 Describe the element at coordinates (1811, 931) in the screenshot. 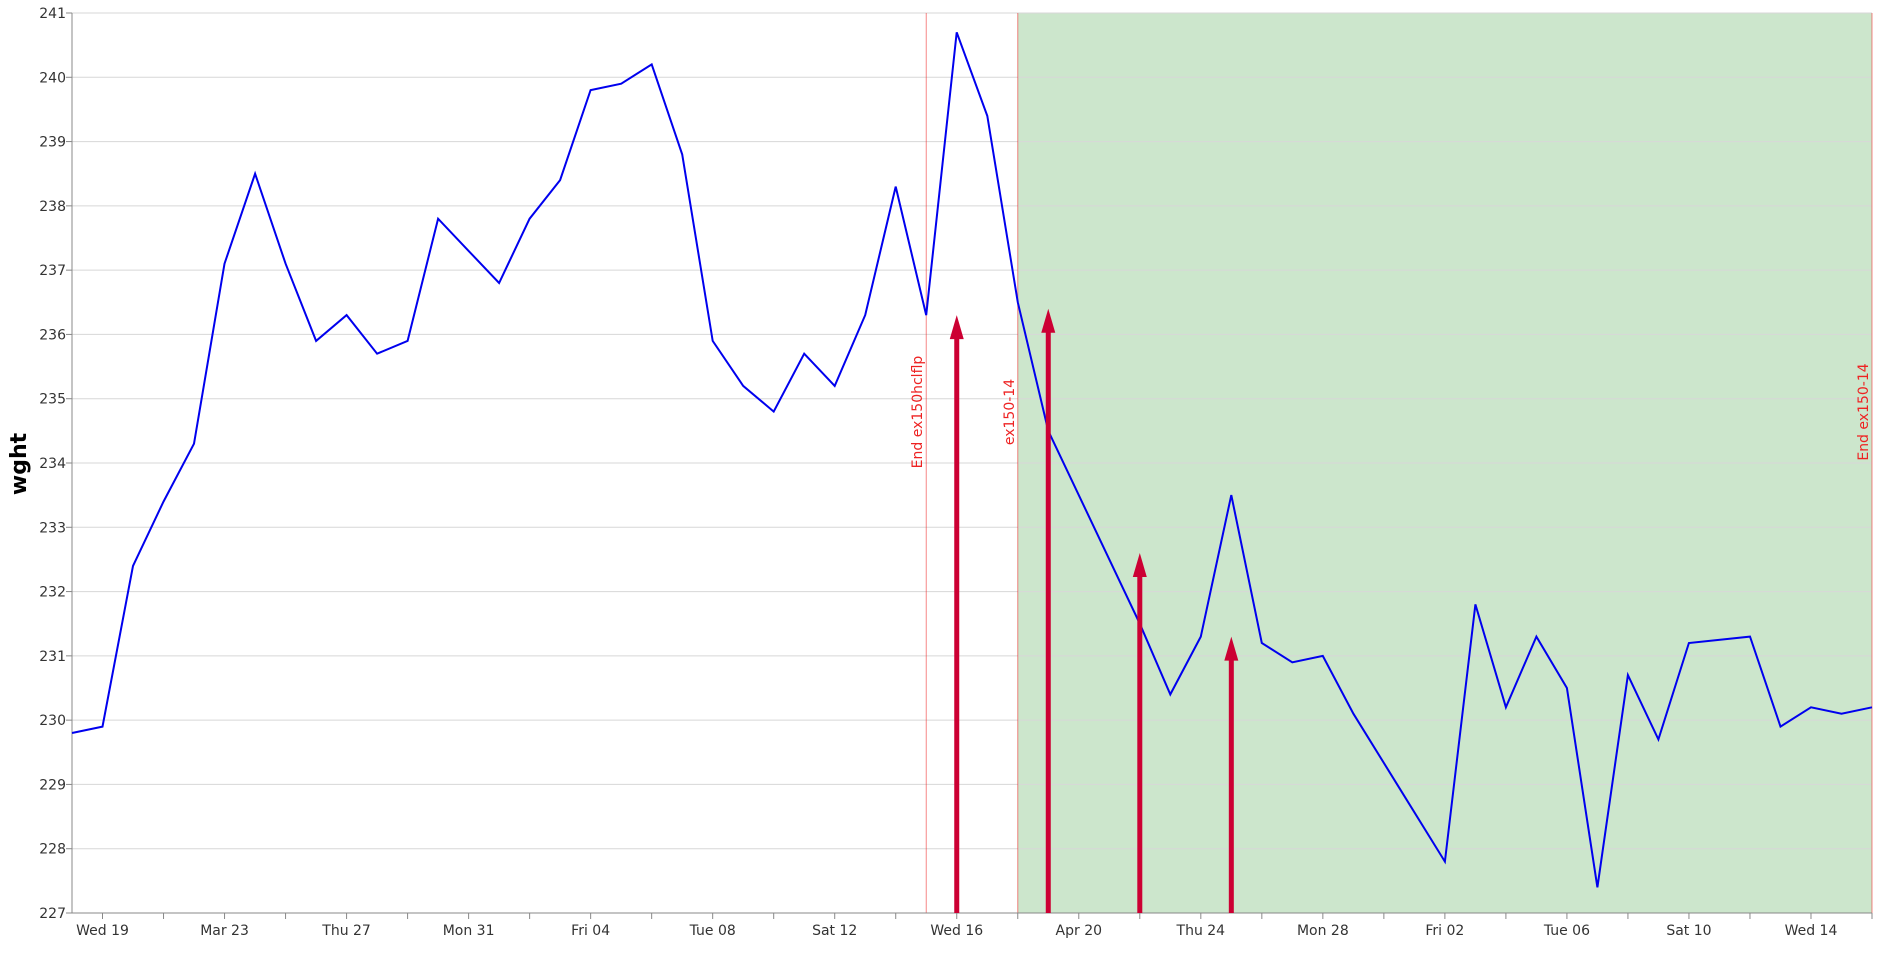

I see `x-tick-label: Wed 14` at that location.